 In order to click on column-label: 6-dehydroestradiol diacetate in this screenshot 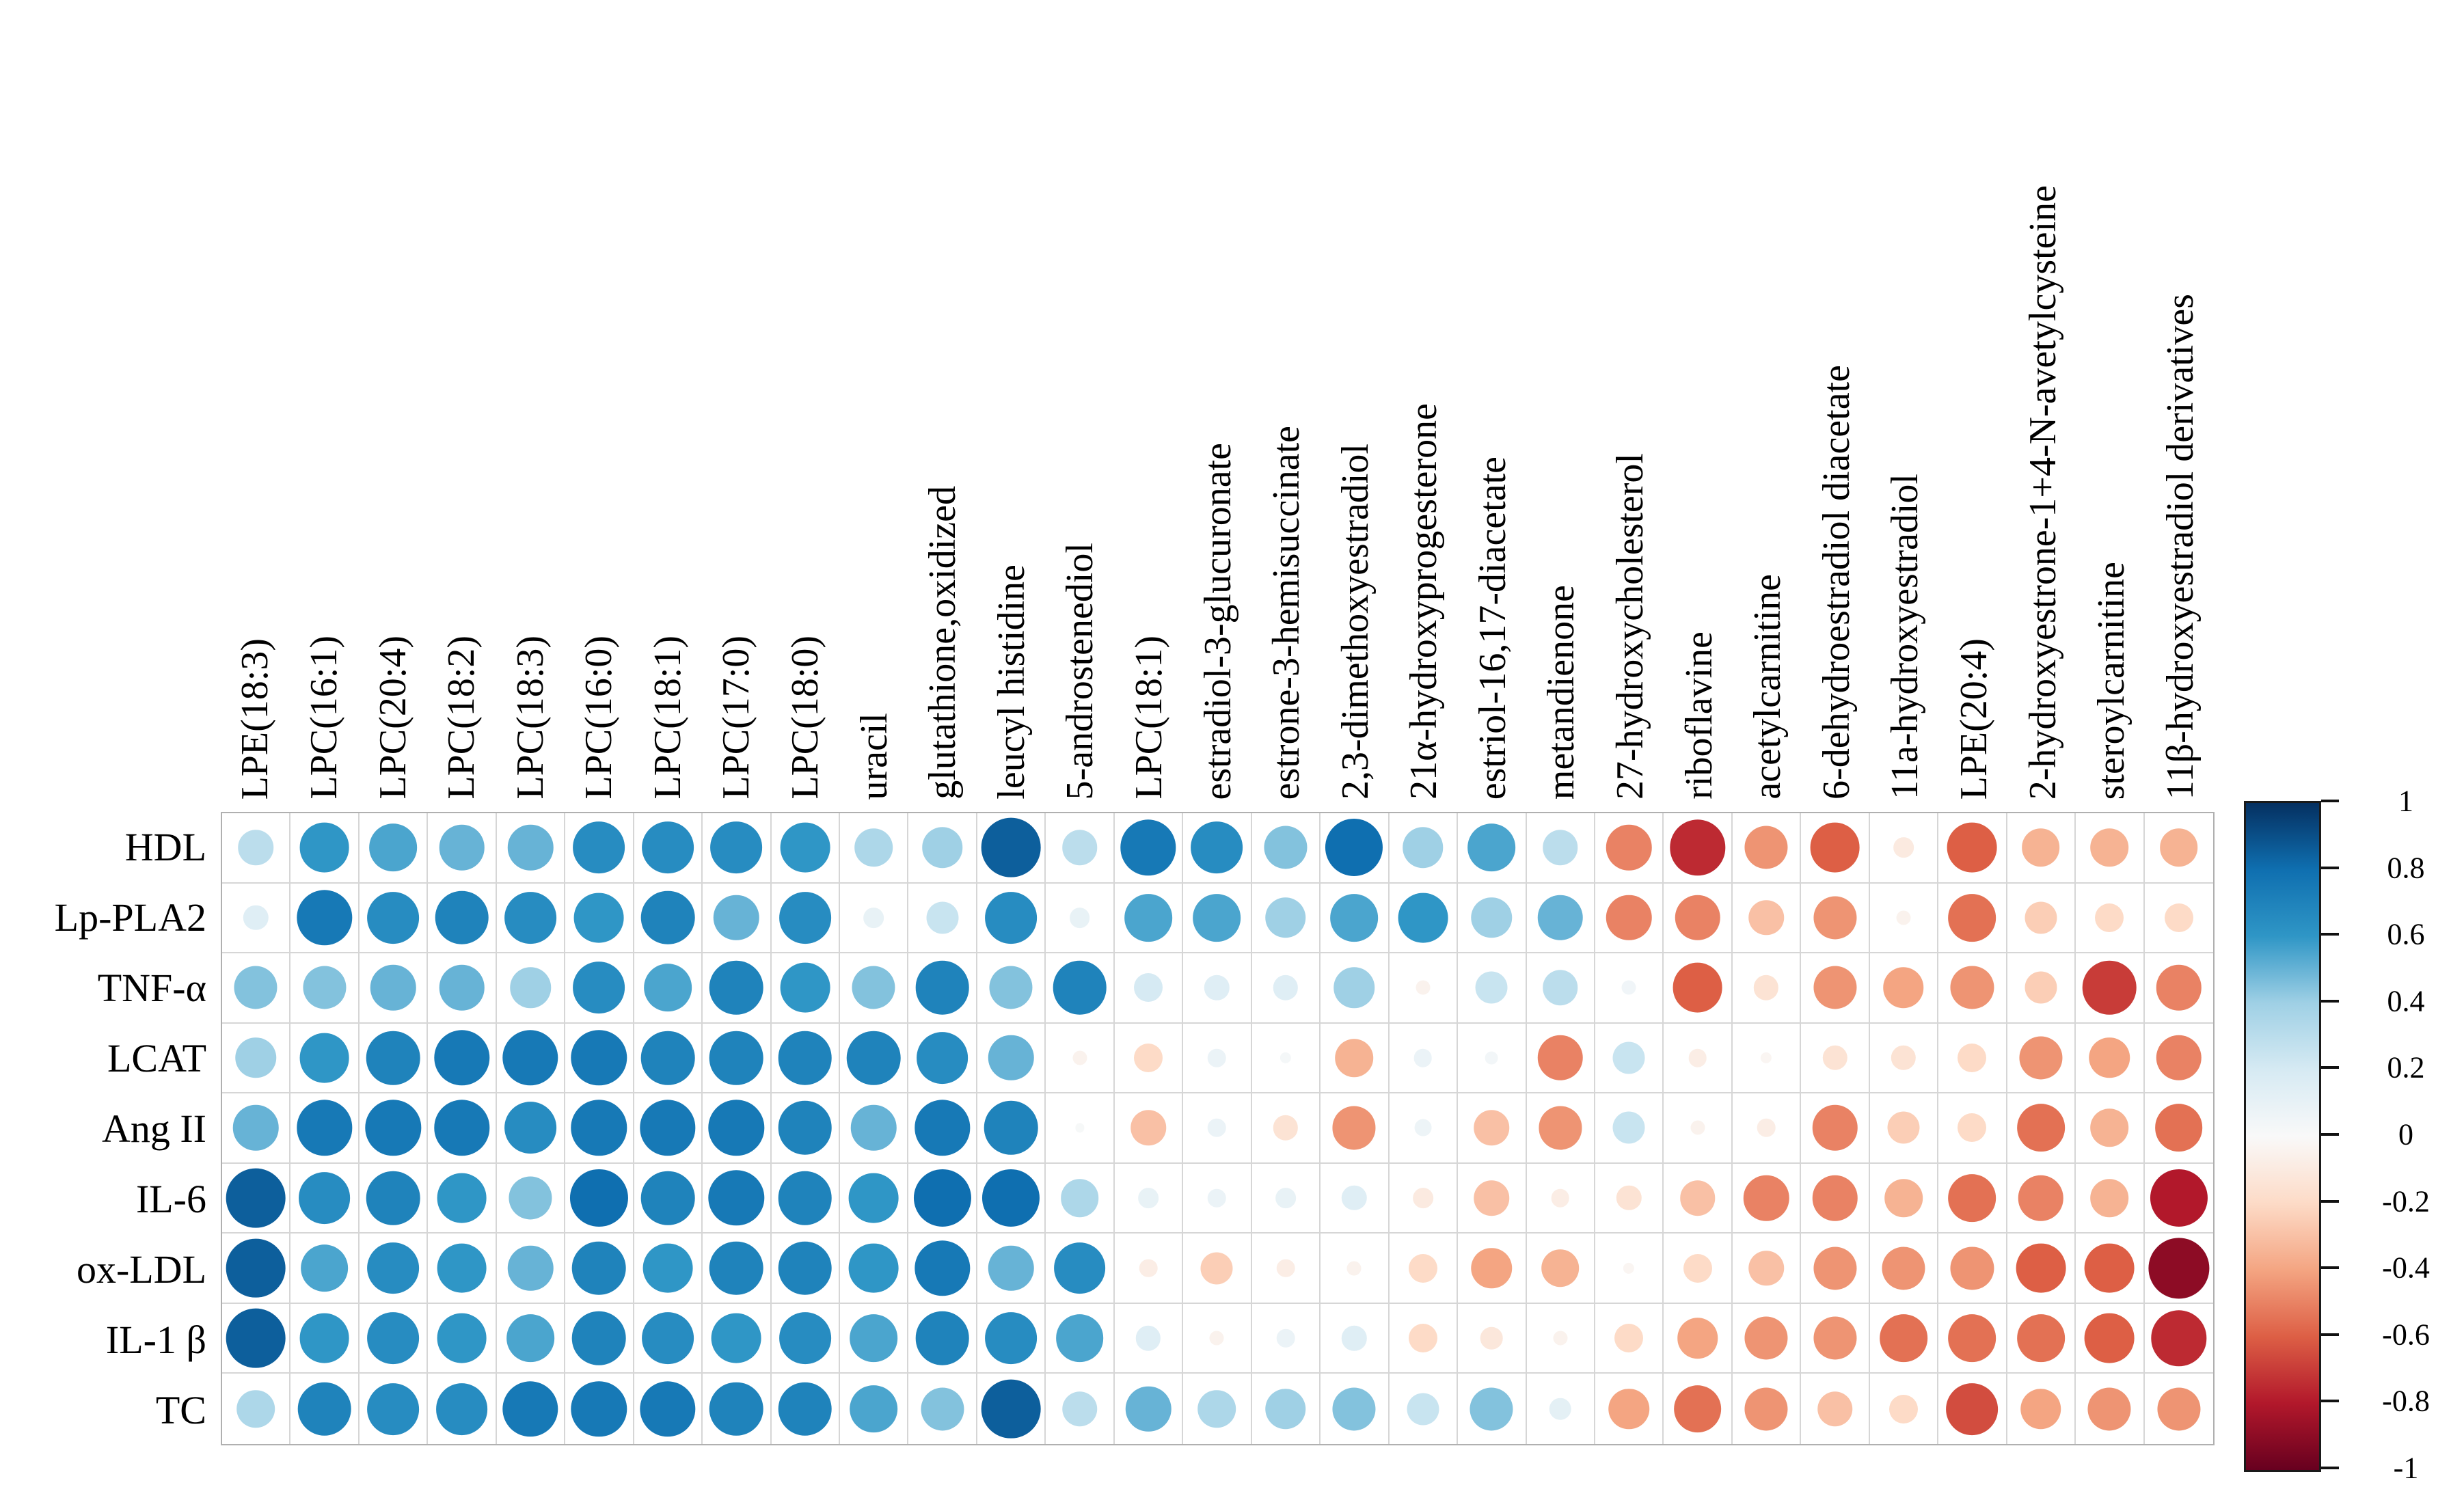, I will do `click(1836, 583)`.